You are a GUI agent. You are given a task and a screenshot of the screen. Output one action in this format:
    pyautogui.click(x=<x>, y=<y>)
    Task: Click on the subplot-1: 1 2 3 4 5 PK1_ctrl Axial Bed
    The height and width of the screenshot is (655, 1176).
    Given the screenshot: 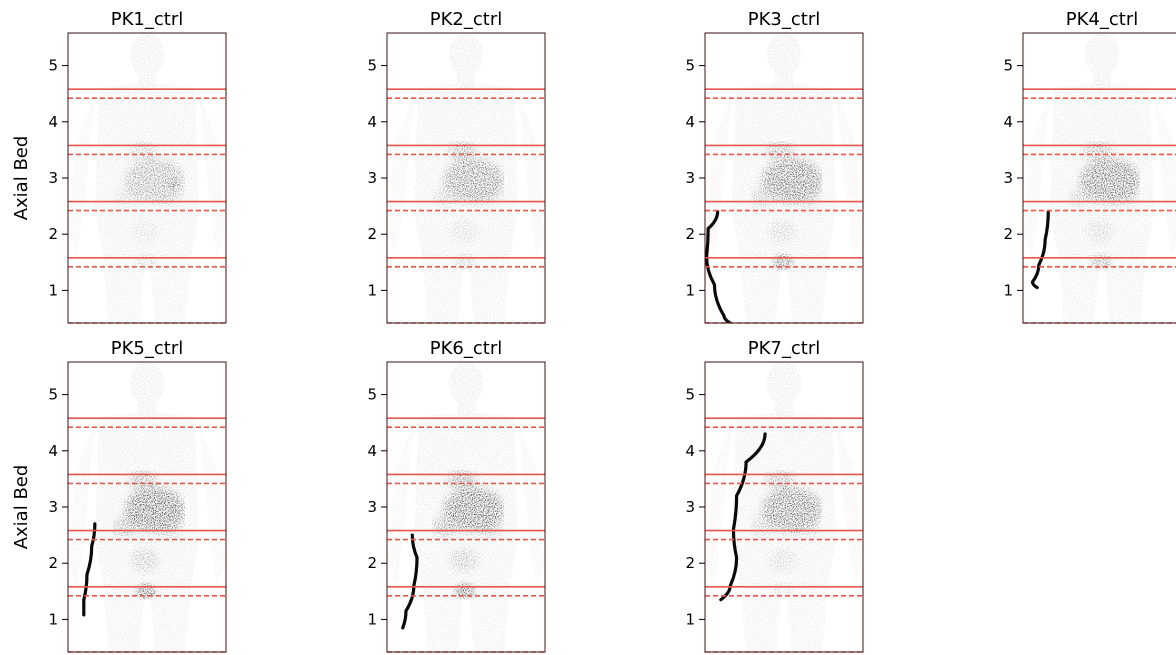 What is the action you would take?
    pyautogui.click(x=119, y=166)
    